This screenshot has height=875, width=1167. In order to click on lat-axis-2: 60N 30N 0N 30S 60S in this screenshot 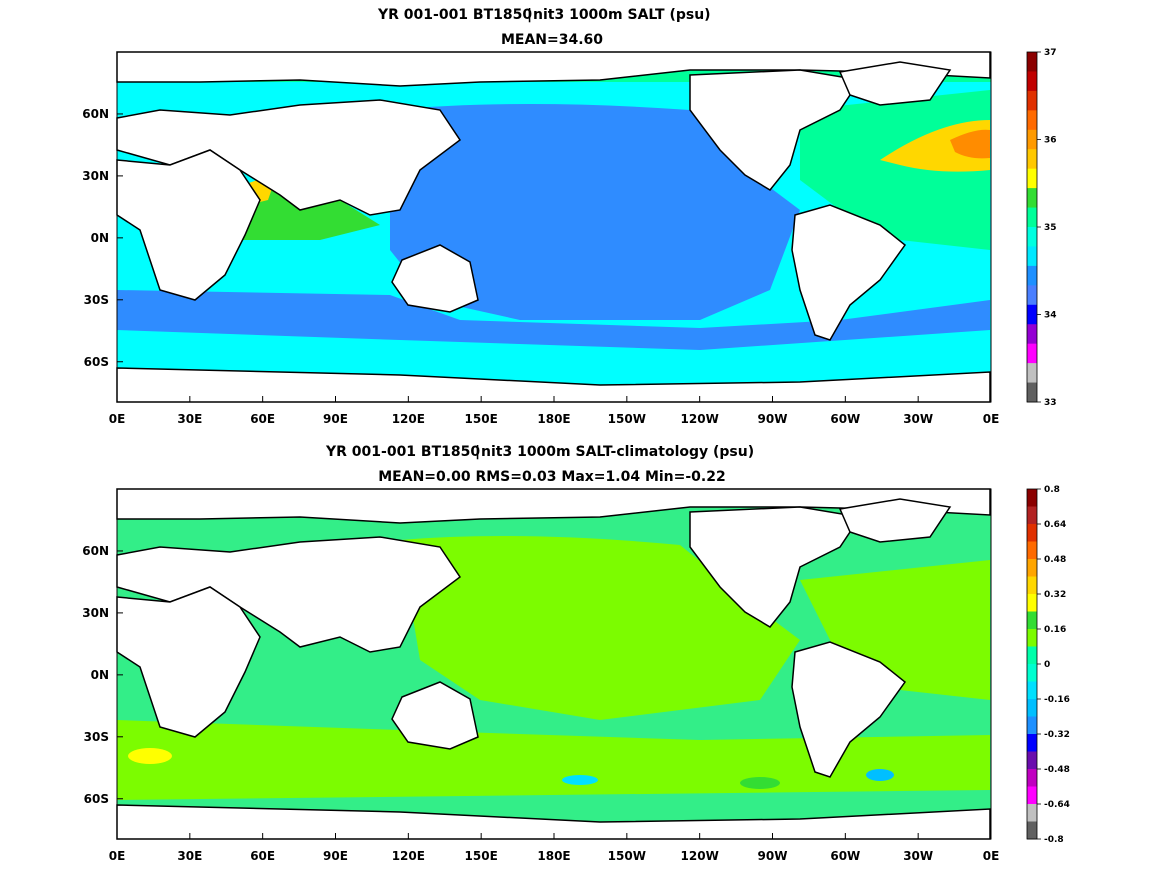, I will do `click(102, 675)`.